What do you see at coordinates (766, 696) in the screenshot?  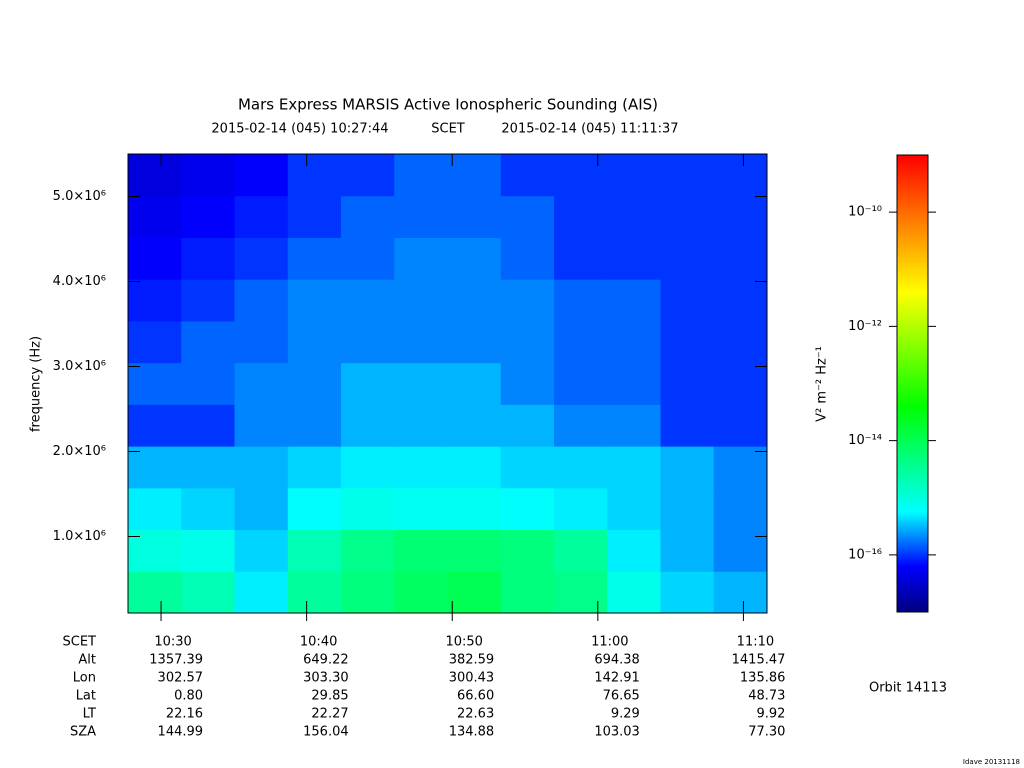 I see `ephemeris-value: 48.73` at bounding box center [766, 696].